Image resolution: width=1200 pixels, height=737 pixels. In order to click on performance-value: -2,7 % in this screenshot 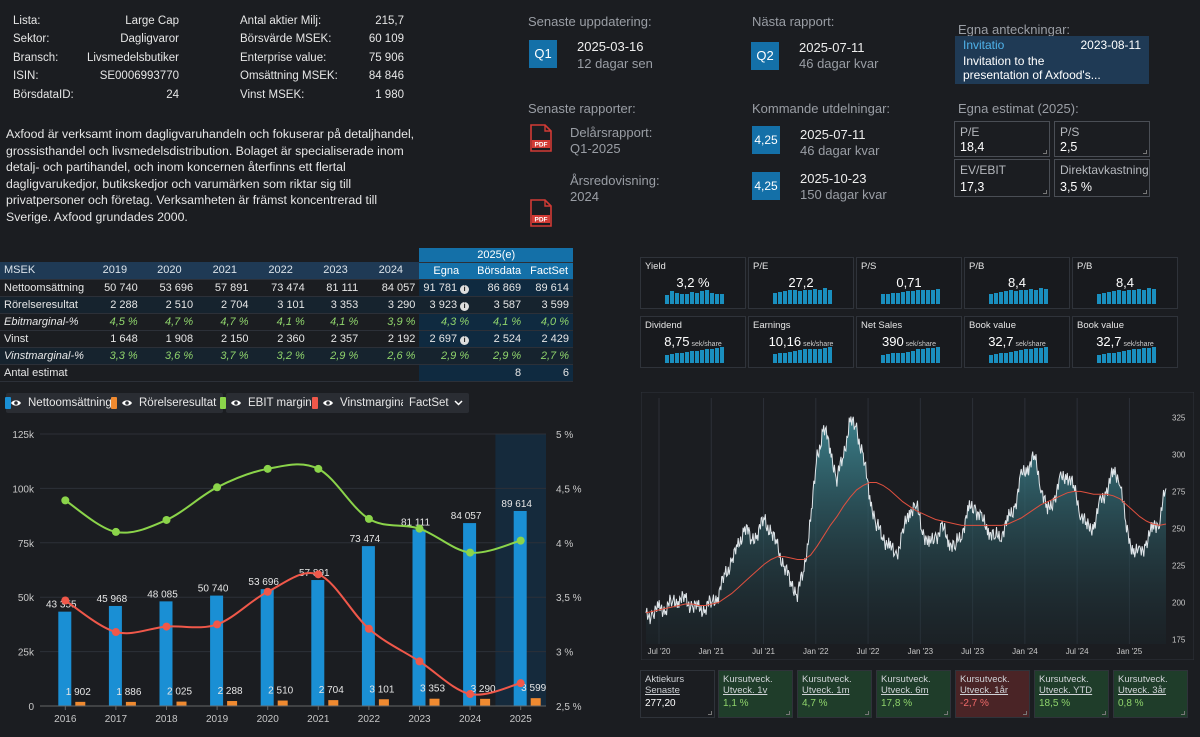, I will do `click(974, 703)`.